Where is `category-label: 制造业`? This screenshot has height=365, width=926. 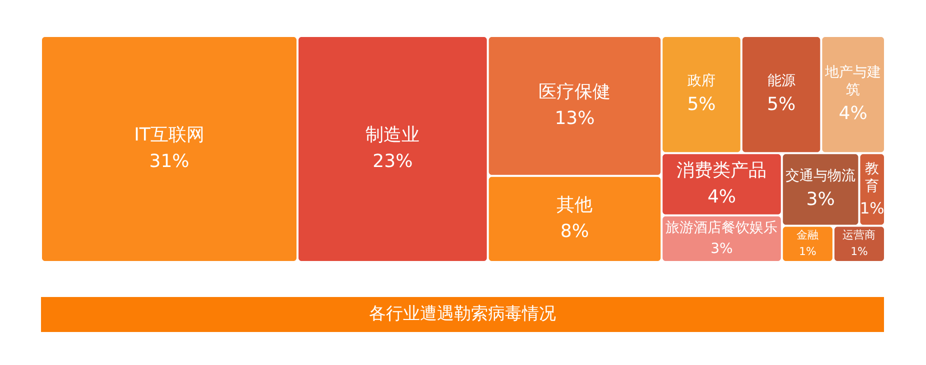
category-label: 制造业 is located at coordinates (393, 135).